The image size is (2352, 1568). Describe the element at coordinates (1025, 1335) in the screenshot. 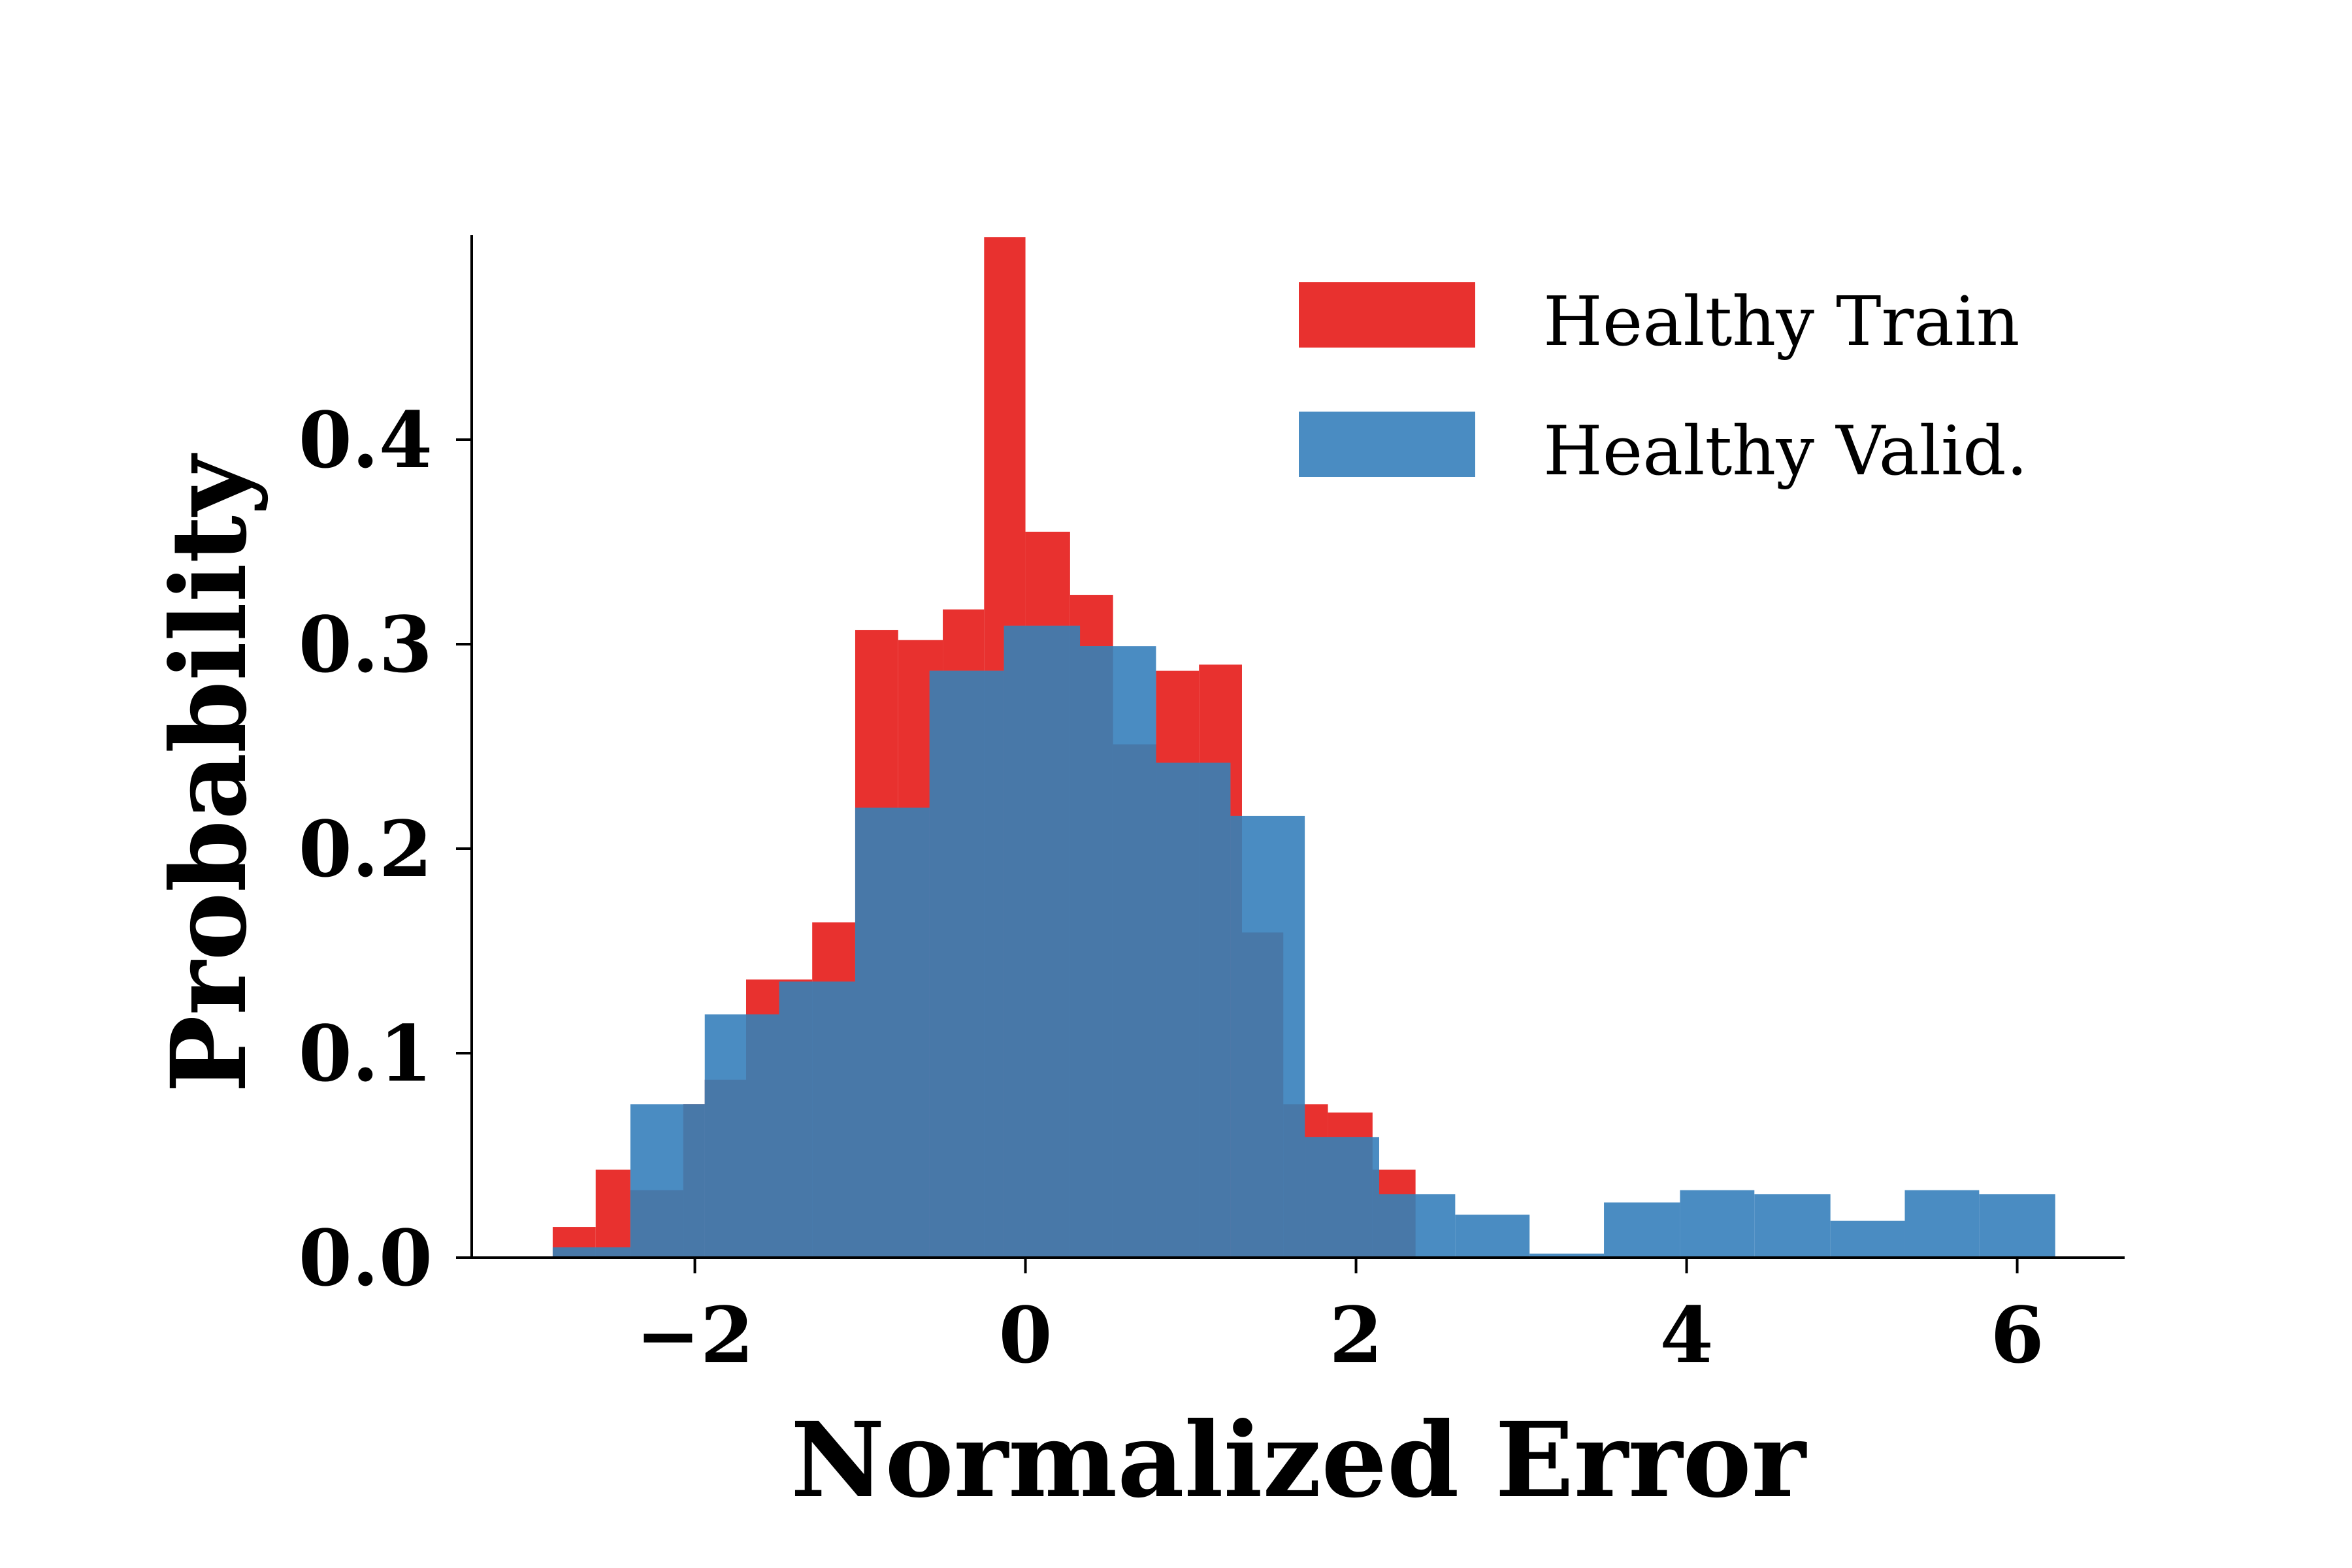

I see `x-tick-label-1: 0` at that location.